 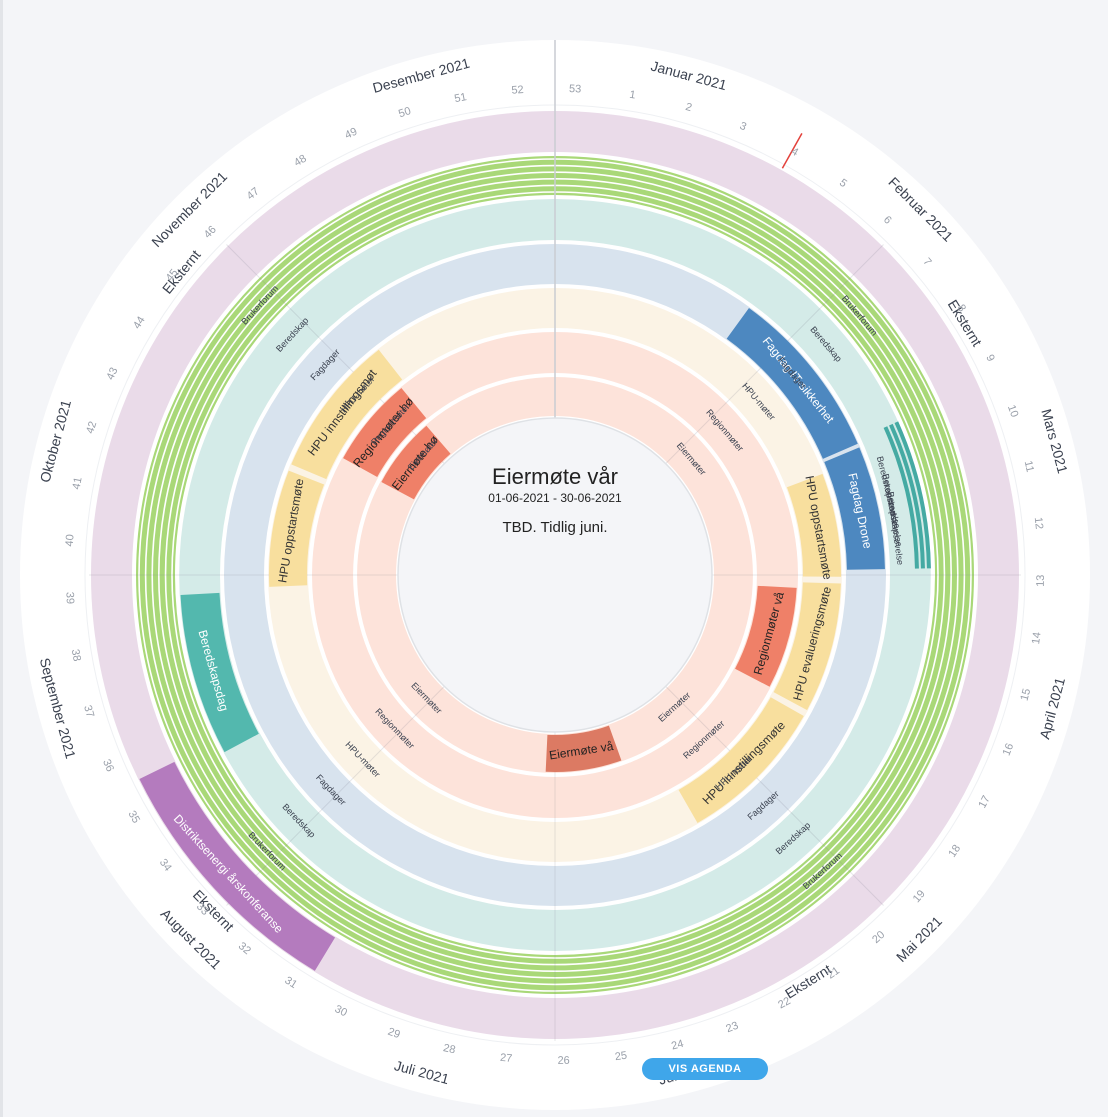 What do you see at coordinates (76, 655) in the screenshot?
I see `week-number: 38` at bounding box center [76, 655].